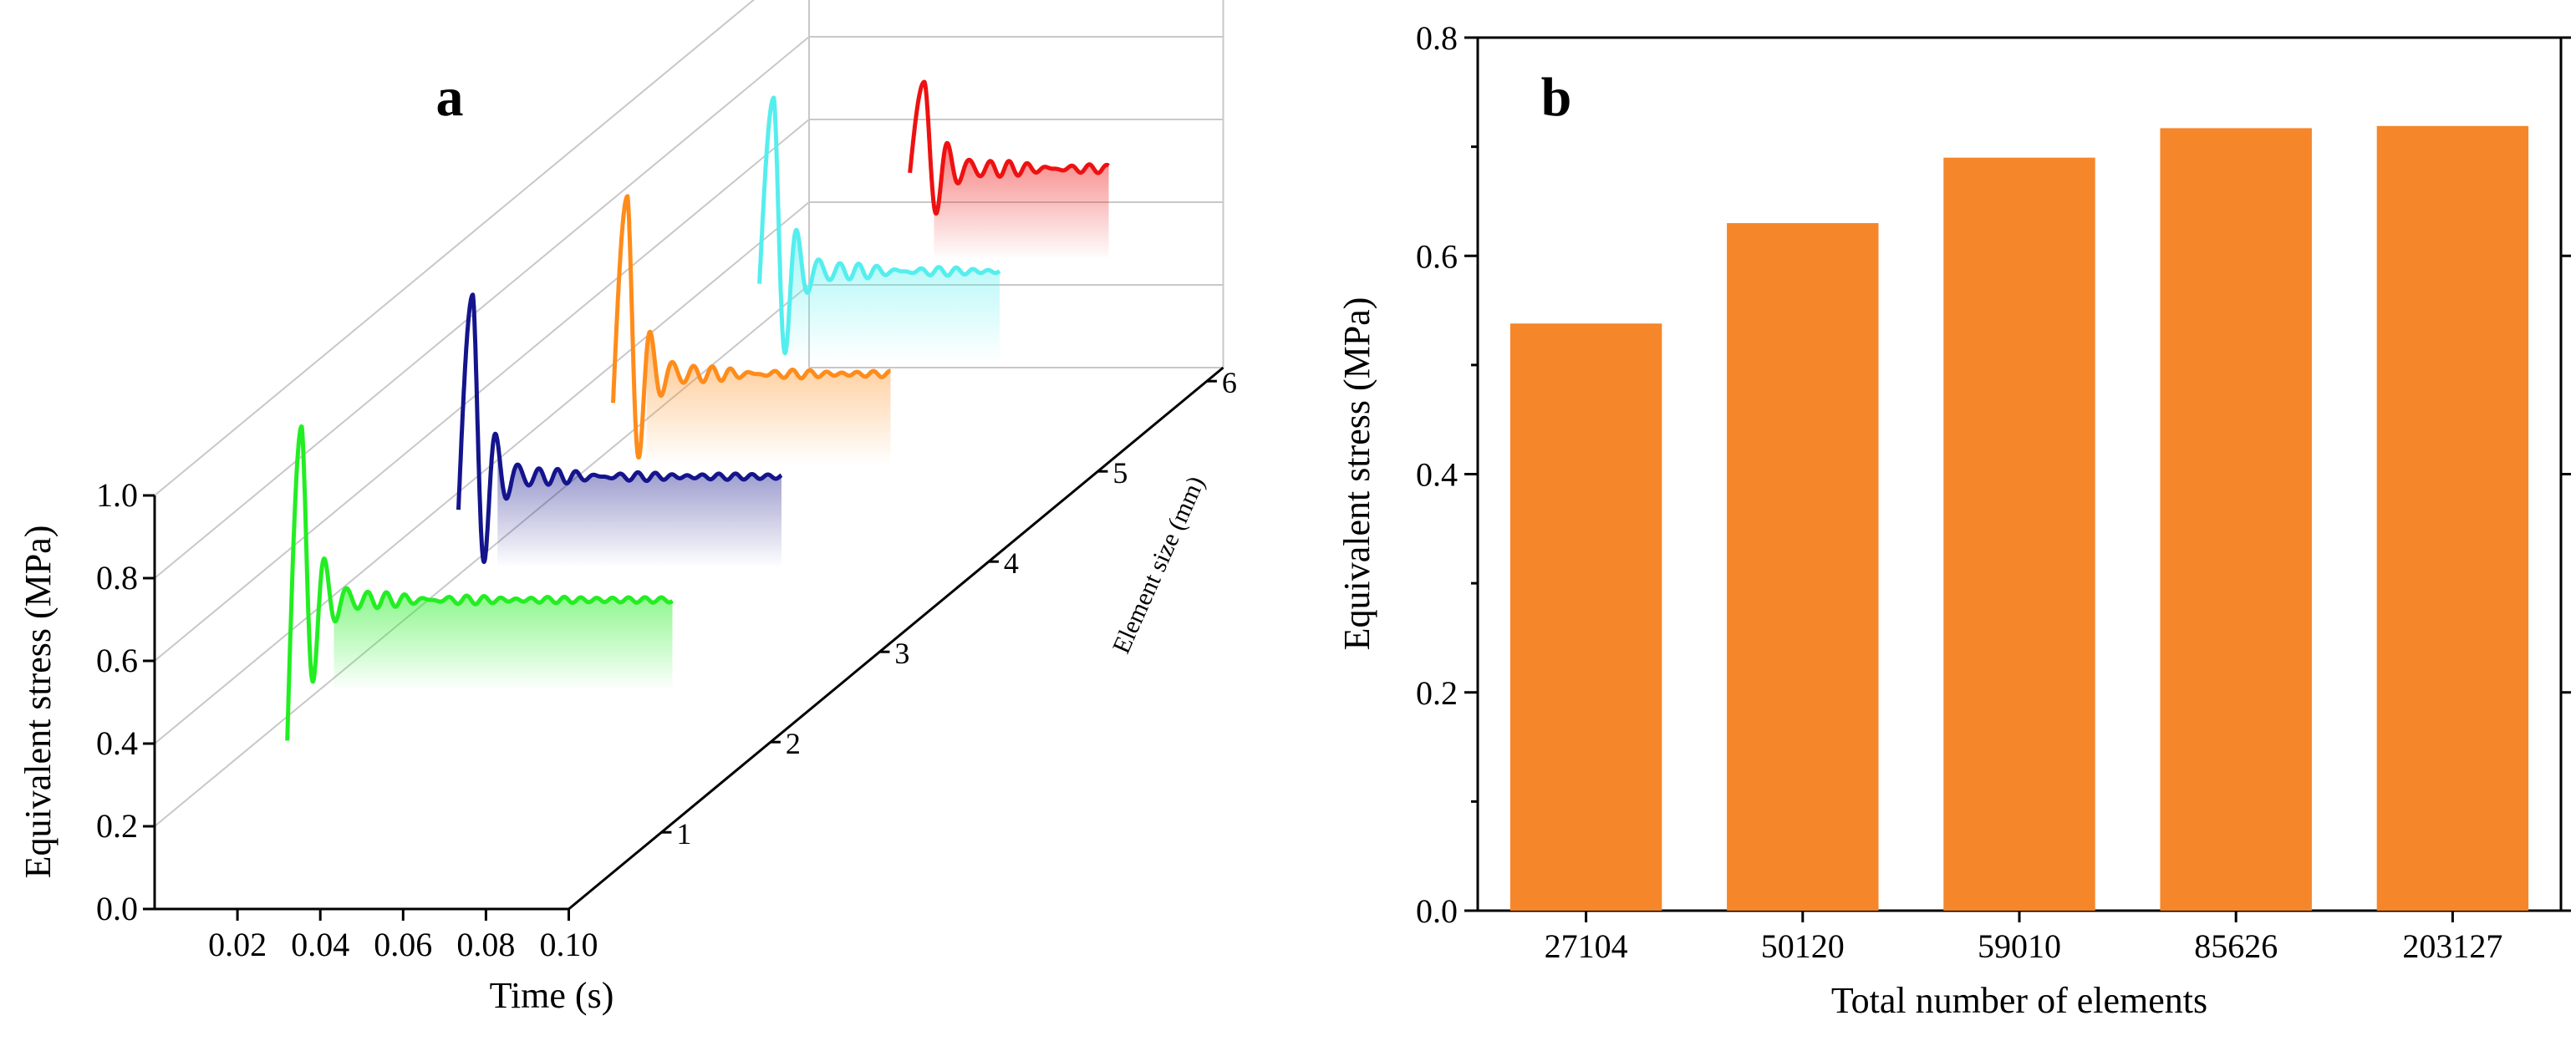 The image size is (2576, 1041). I want to click on panel-a-y-axis-label: Equivalent stress (MPa), so click(38, 702).